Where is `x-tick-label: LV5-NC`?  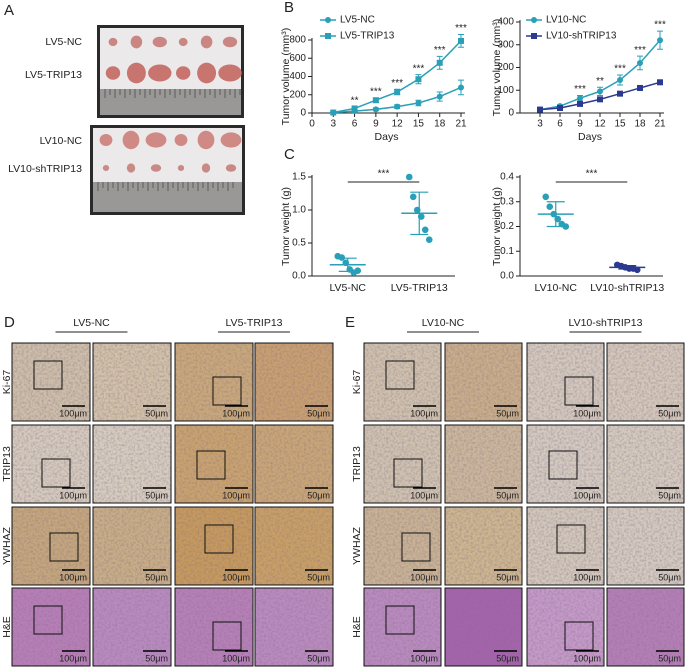
x-tick-label: LV5-NC is located at coordinates (347, 288).